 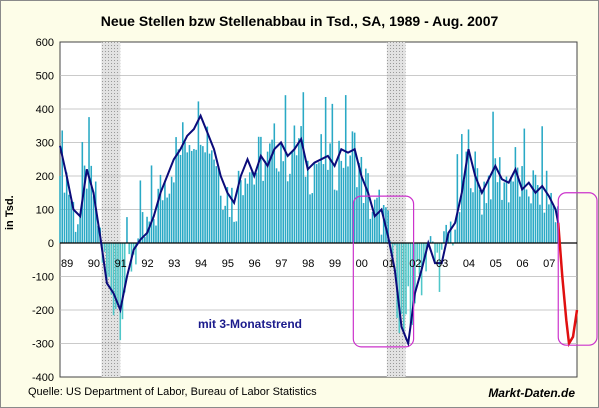 I want to click on x-tick-label-01: 01, so click(x=388, y=264).